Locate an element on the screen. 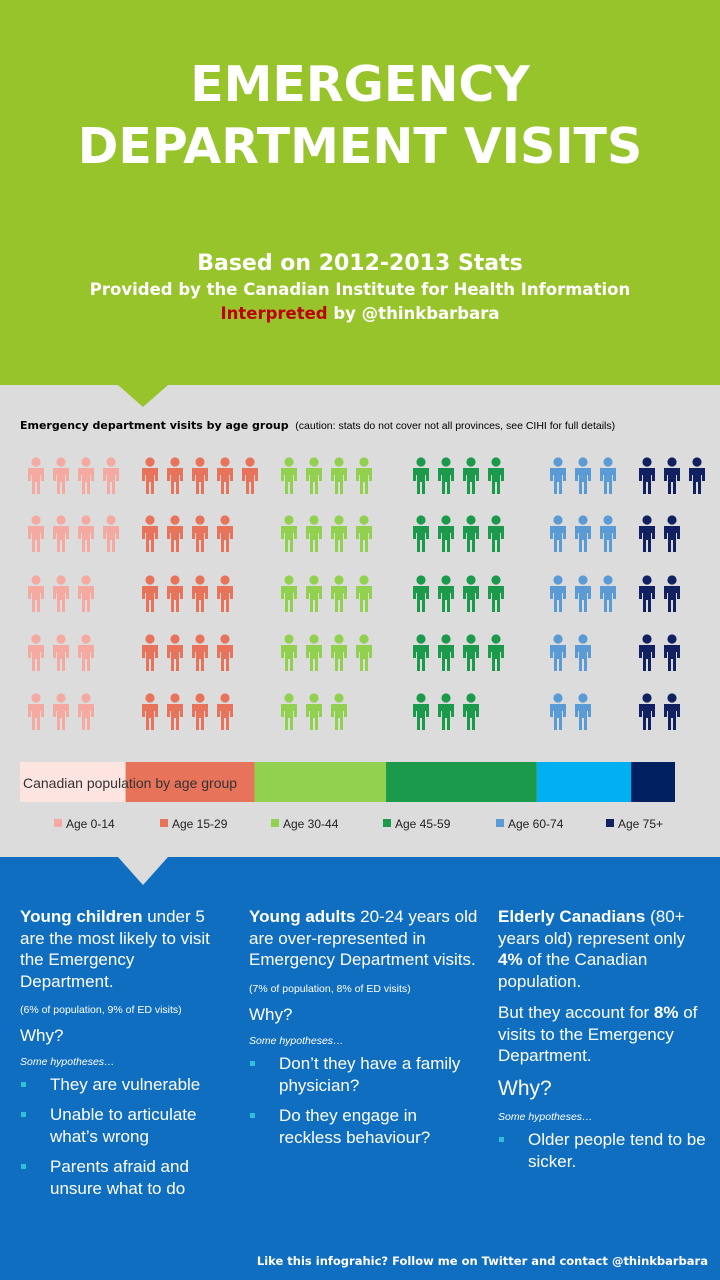  title-line-1: EMERGENCY is located at coordinates (360, 84).